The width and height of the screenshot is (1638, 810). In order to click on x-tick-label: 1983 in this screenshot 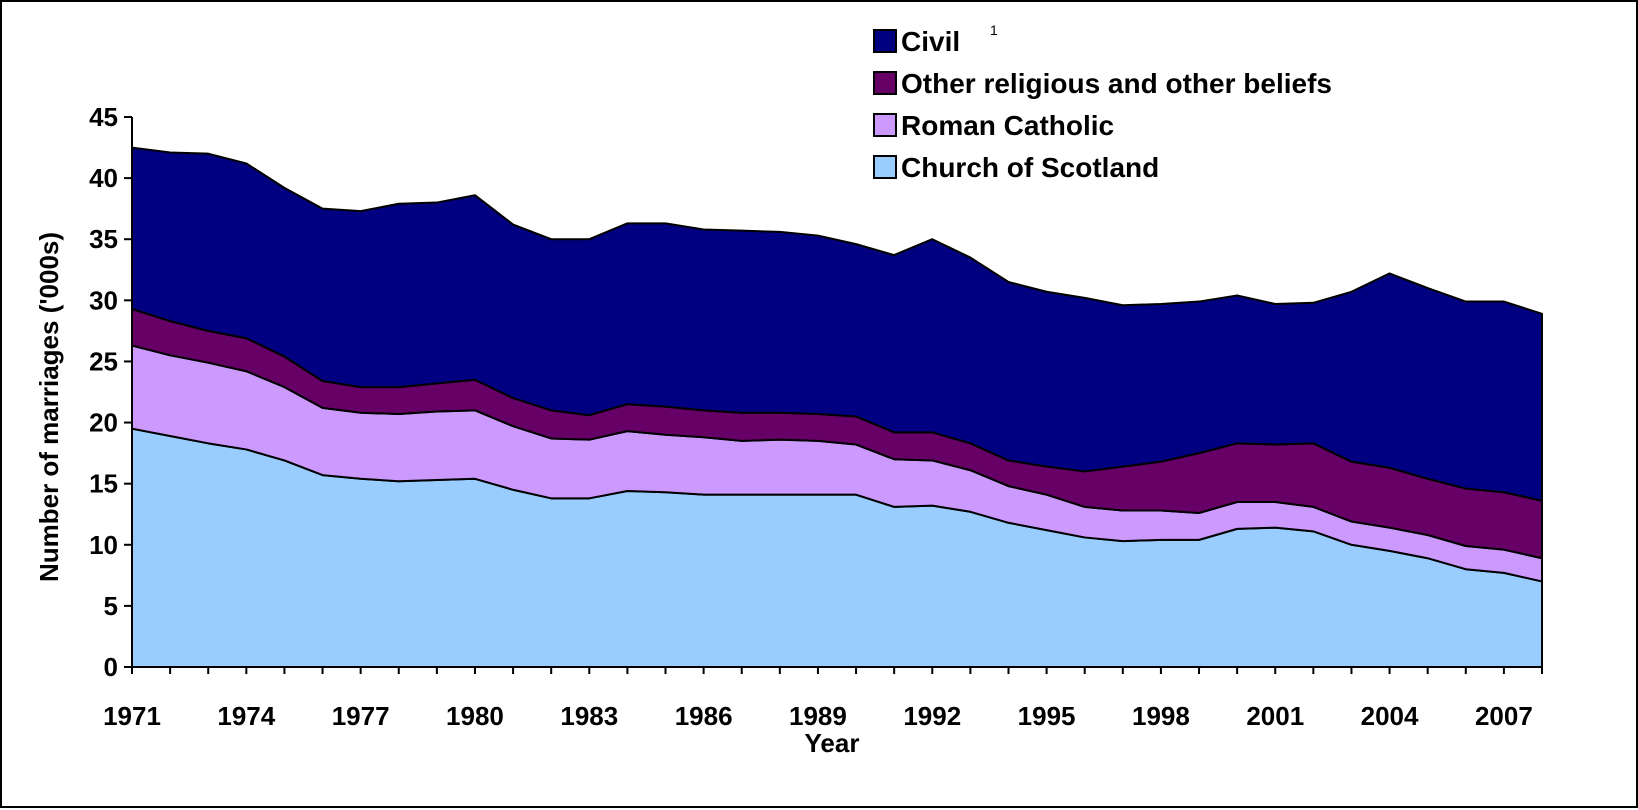, I will do `click(589, 716)`.